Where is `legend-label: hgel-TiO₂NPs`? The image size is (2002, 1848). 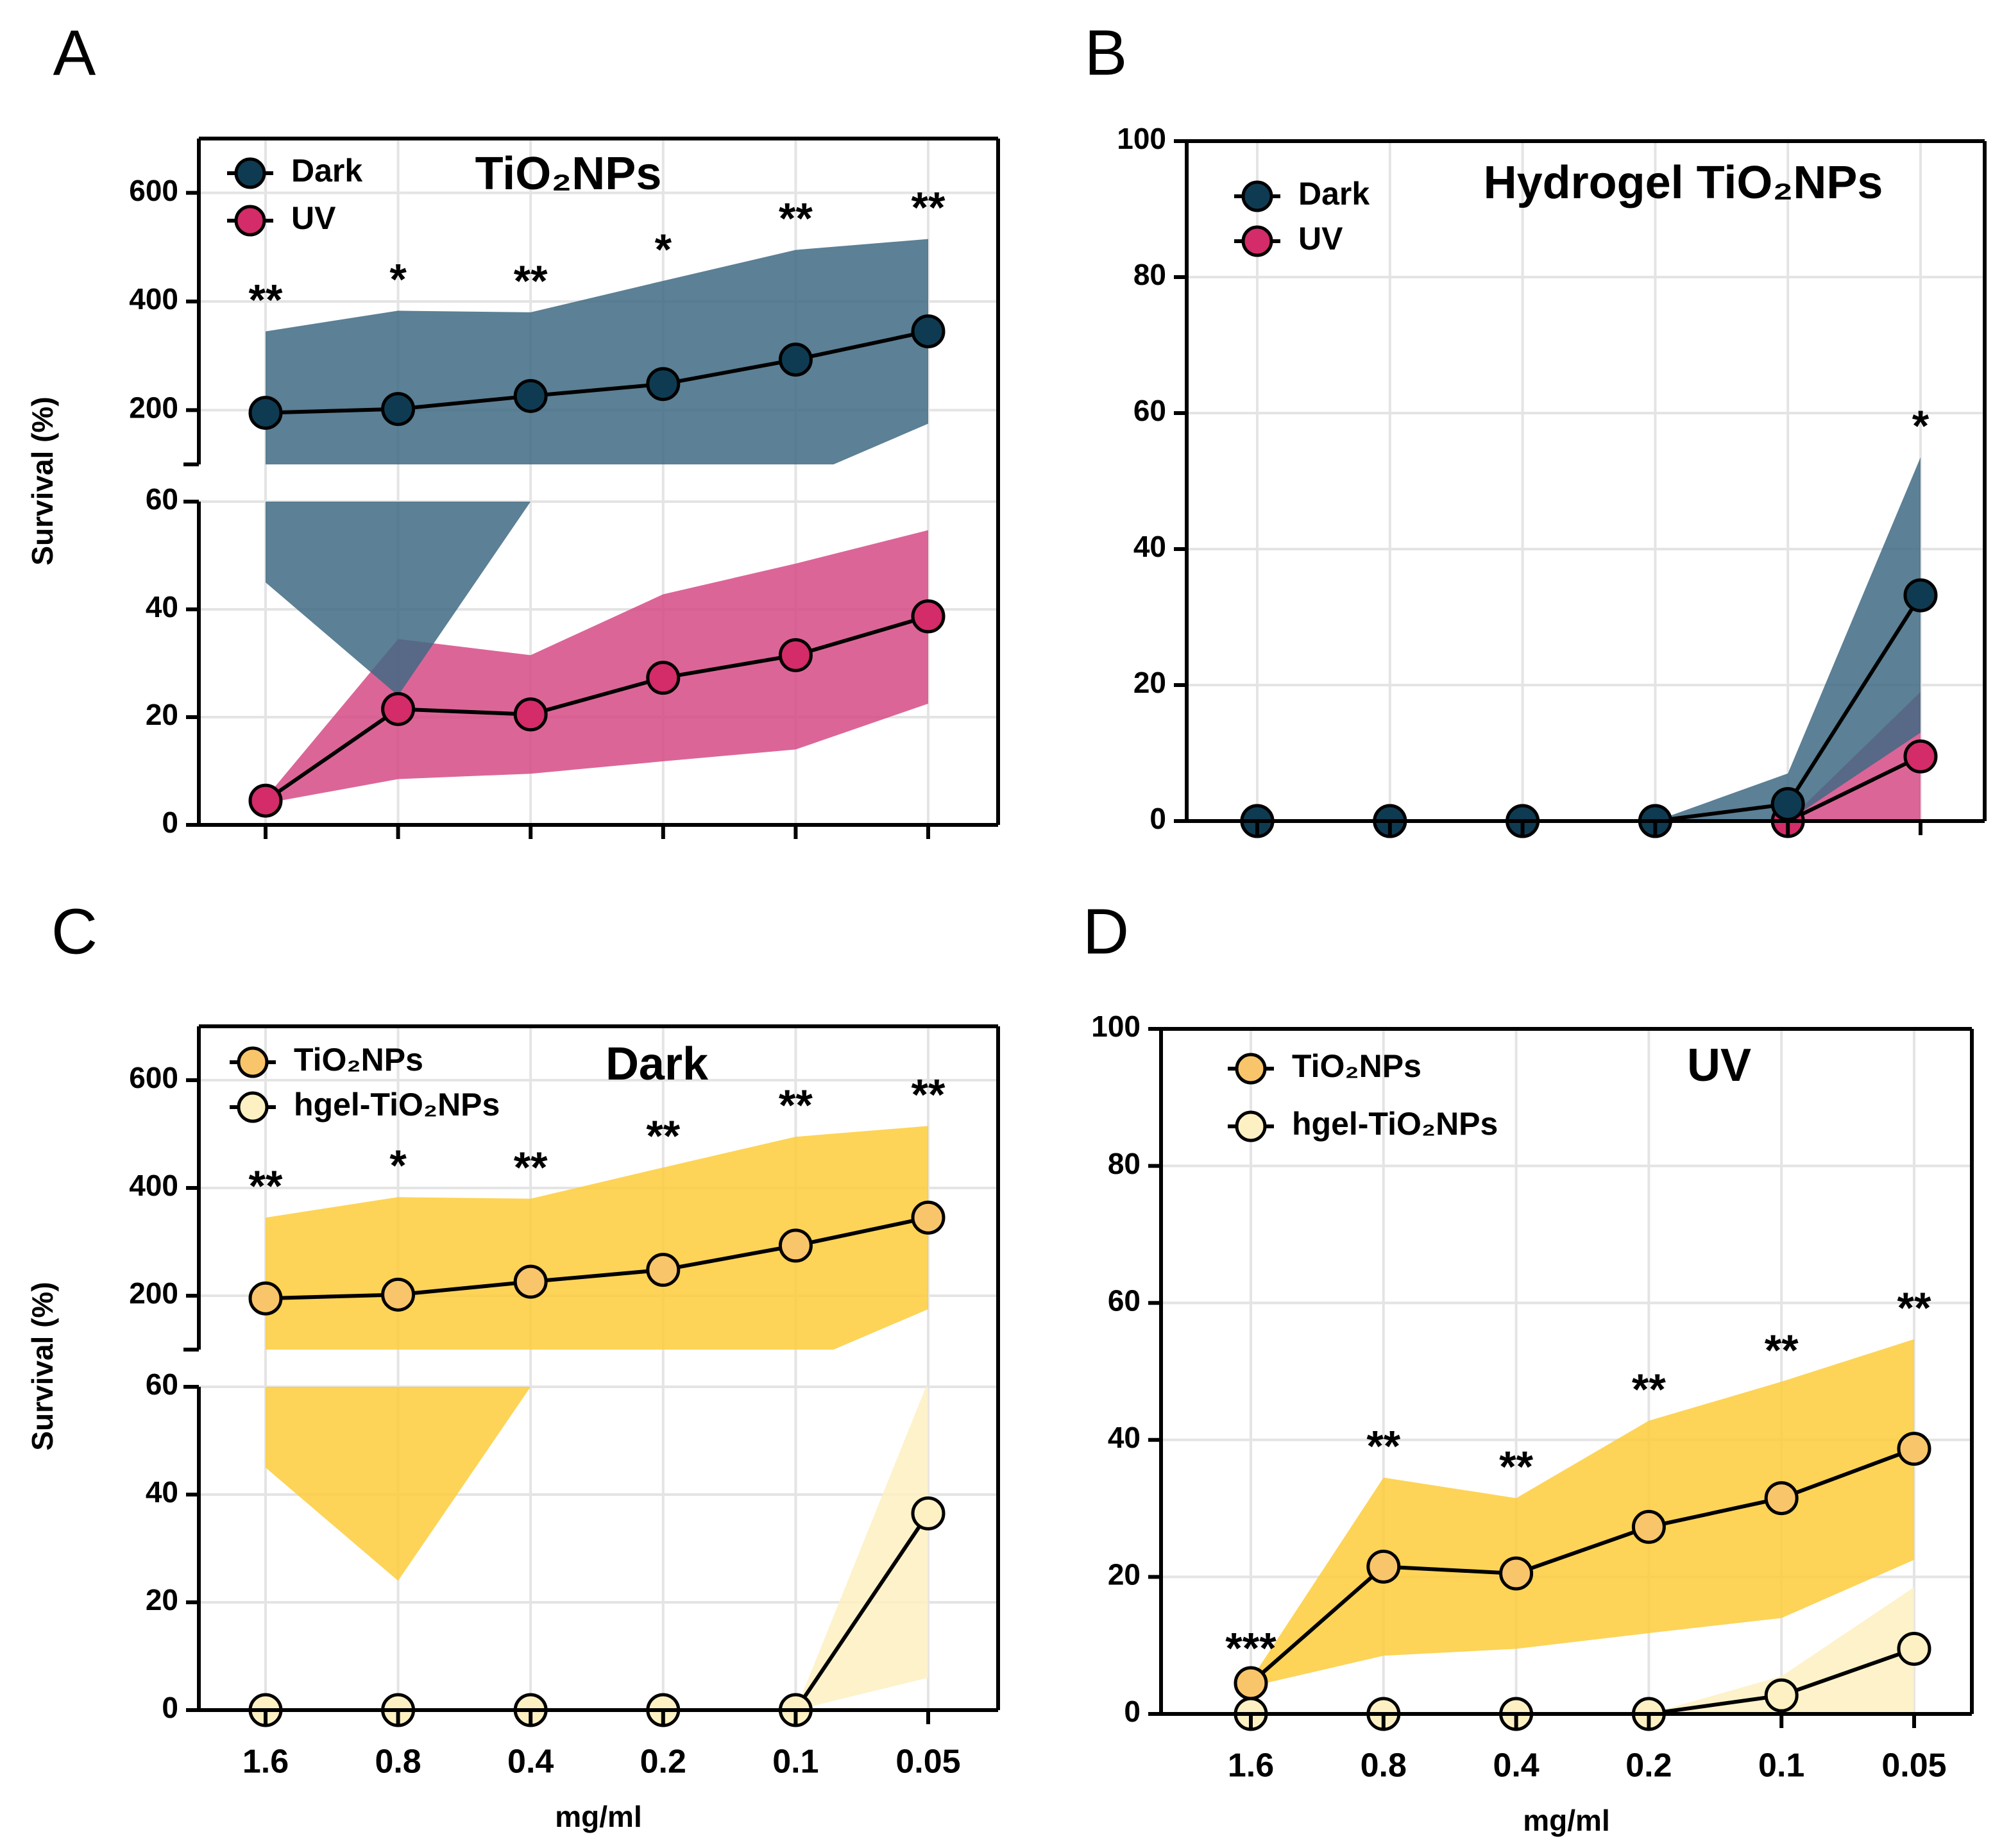
legend-label: hgel-TiO₂NPs is located at coordinates (1395, 1124).